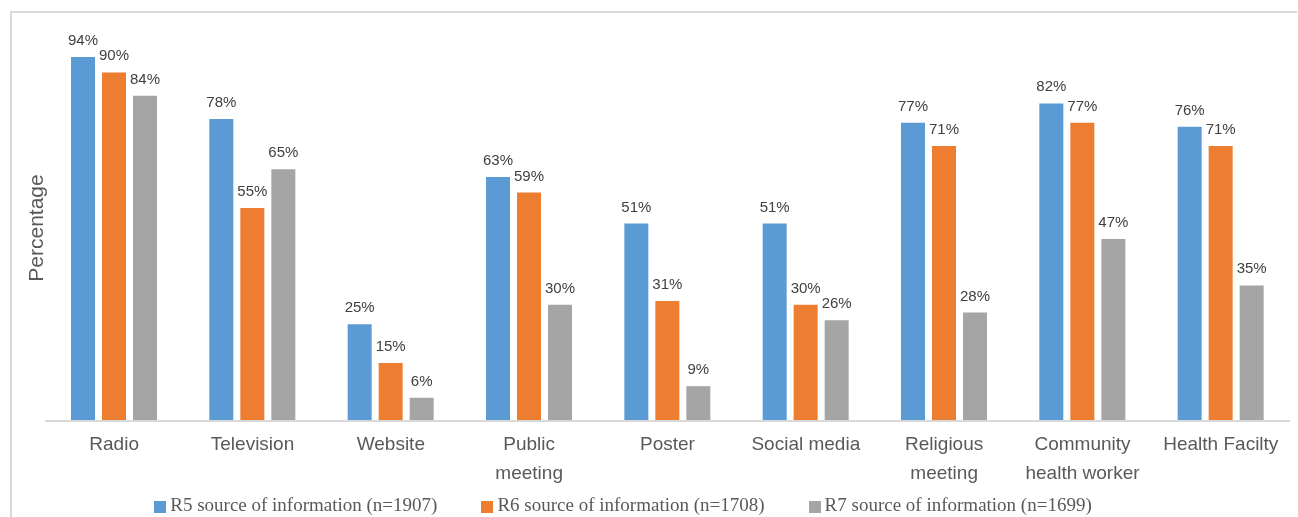 The height and width of the screenshot is (517, 1298). What do you see at coordinates (145, 78) in the screenshot?
I see `data-label: 84%` at bounding box center [145, 78].